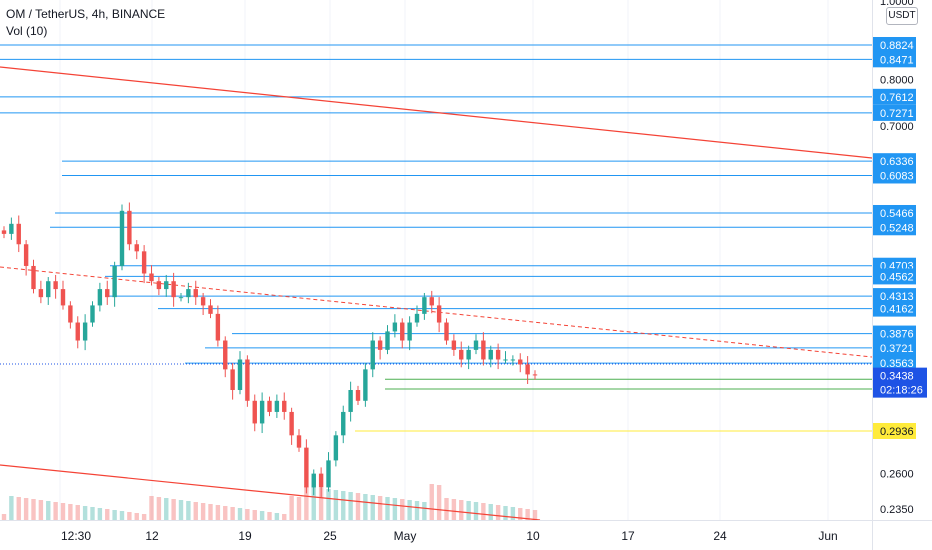 This screenshot has width=932, height=550. I want to click on level-price-label: 0.8471, so click(897, 60).